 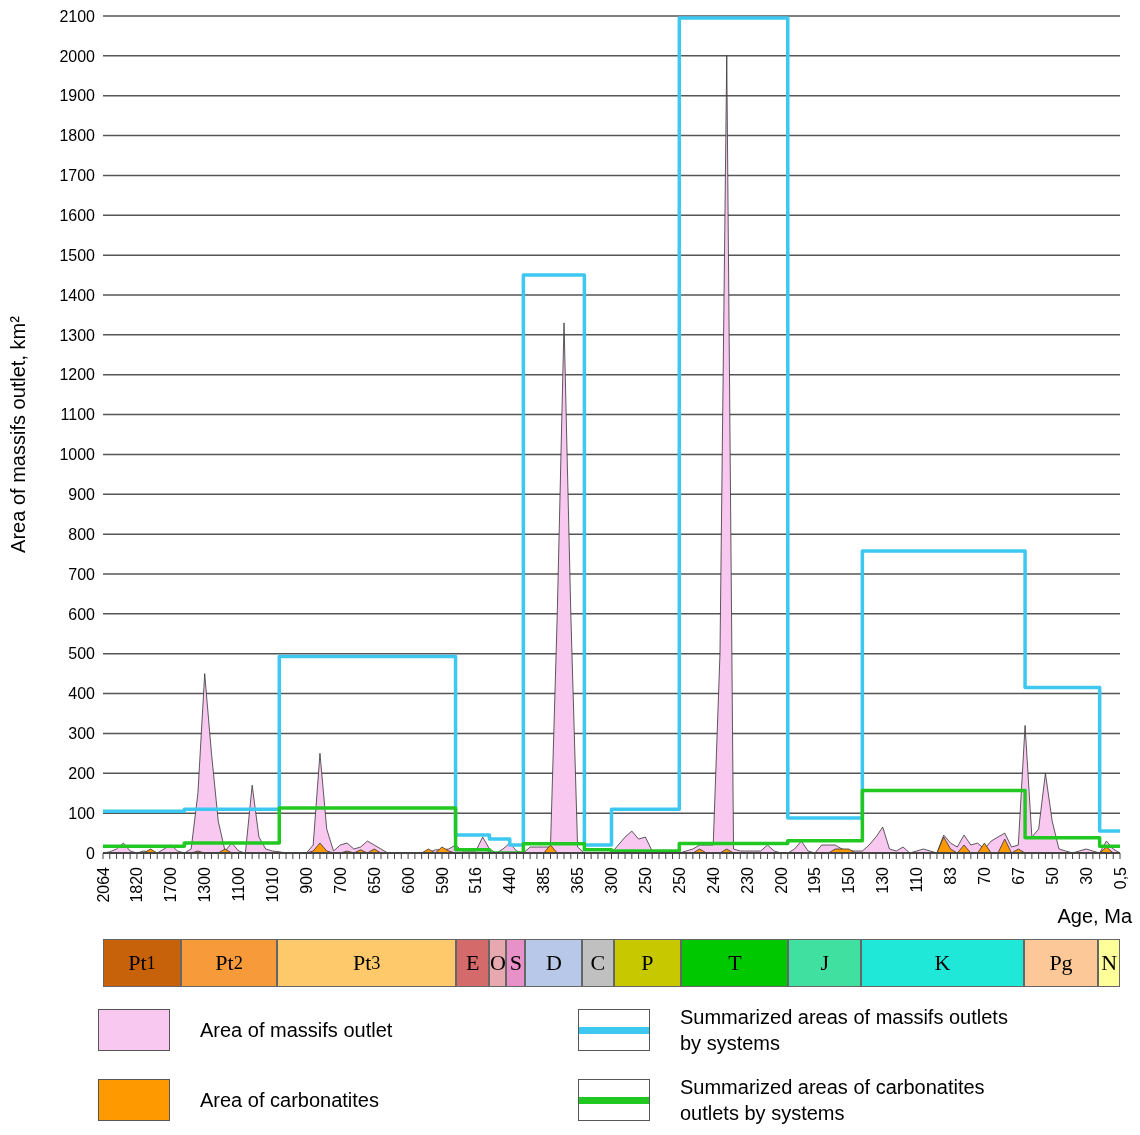 What do you see at coordinates (272, 884) in the screenshot?
I see `x-tick-label: 1010` at bounding box center [272, 884].